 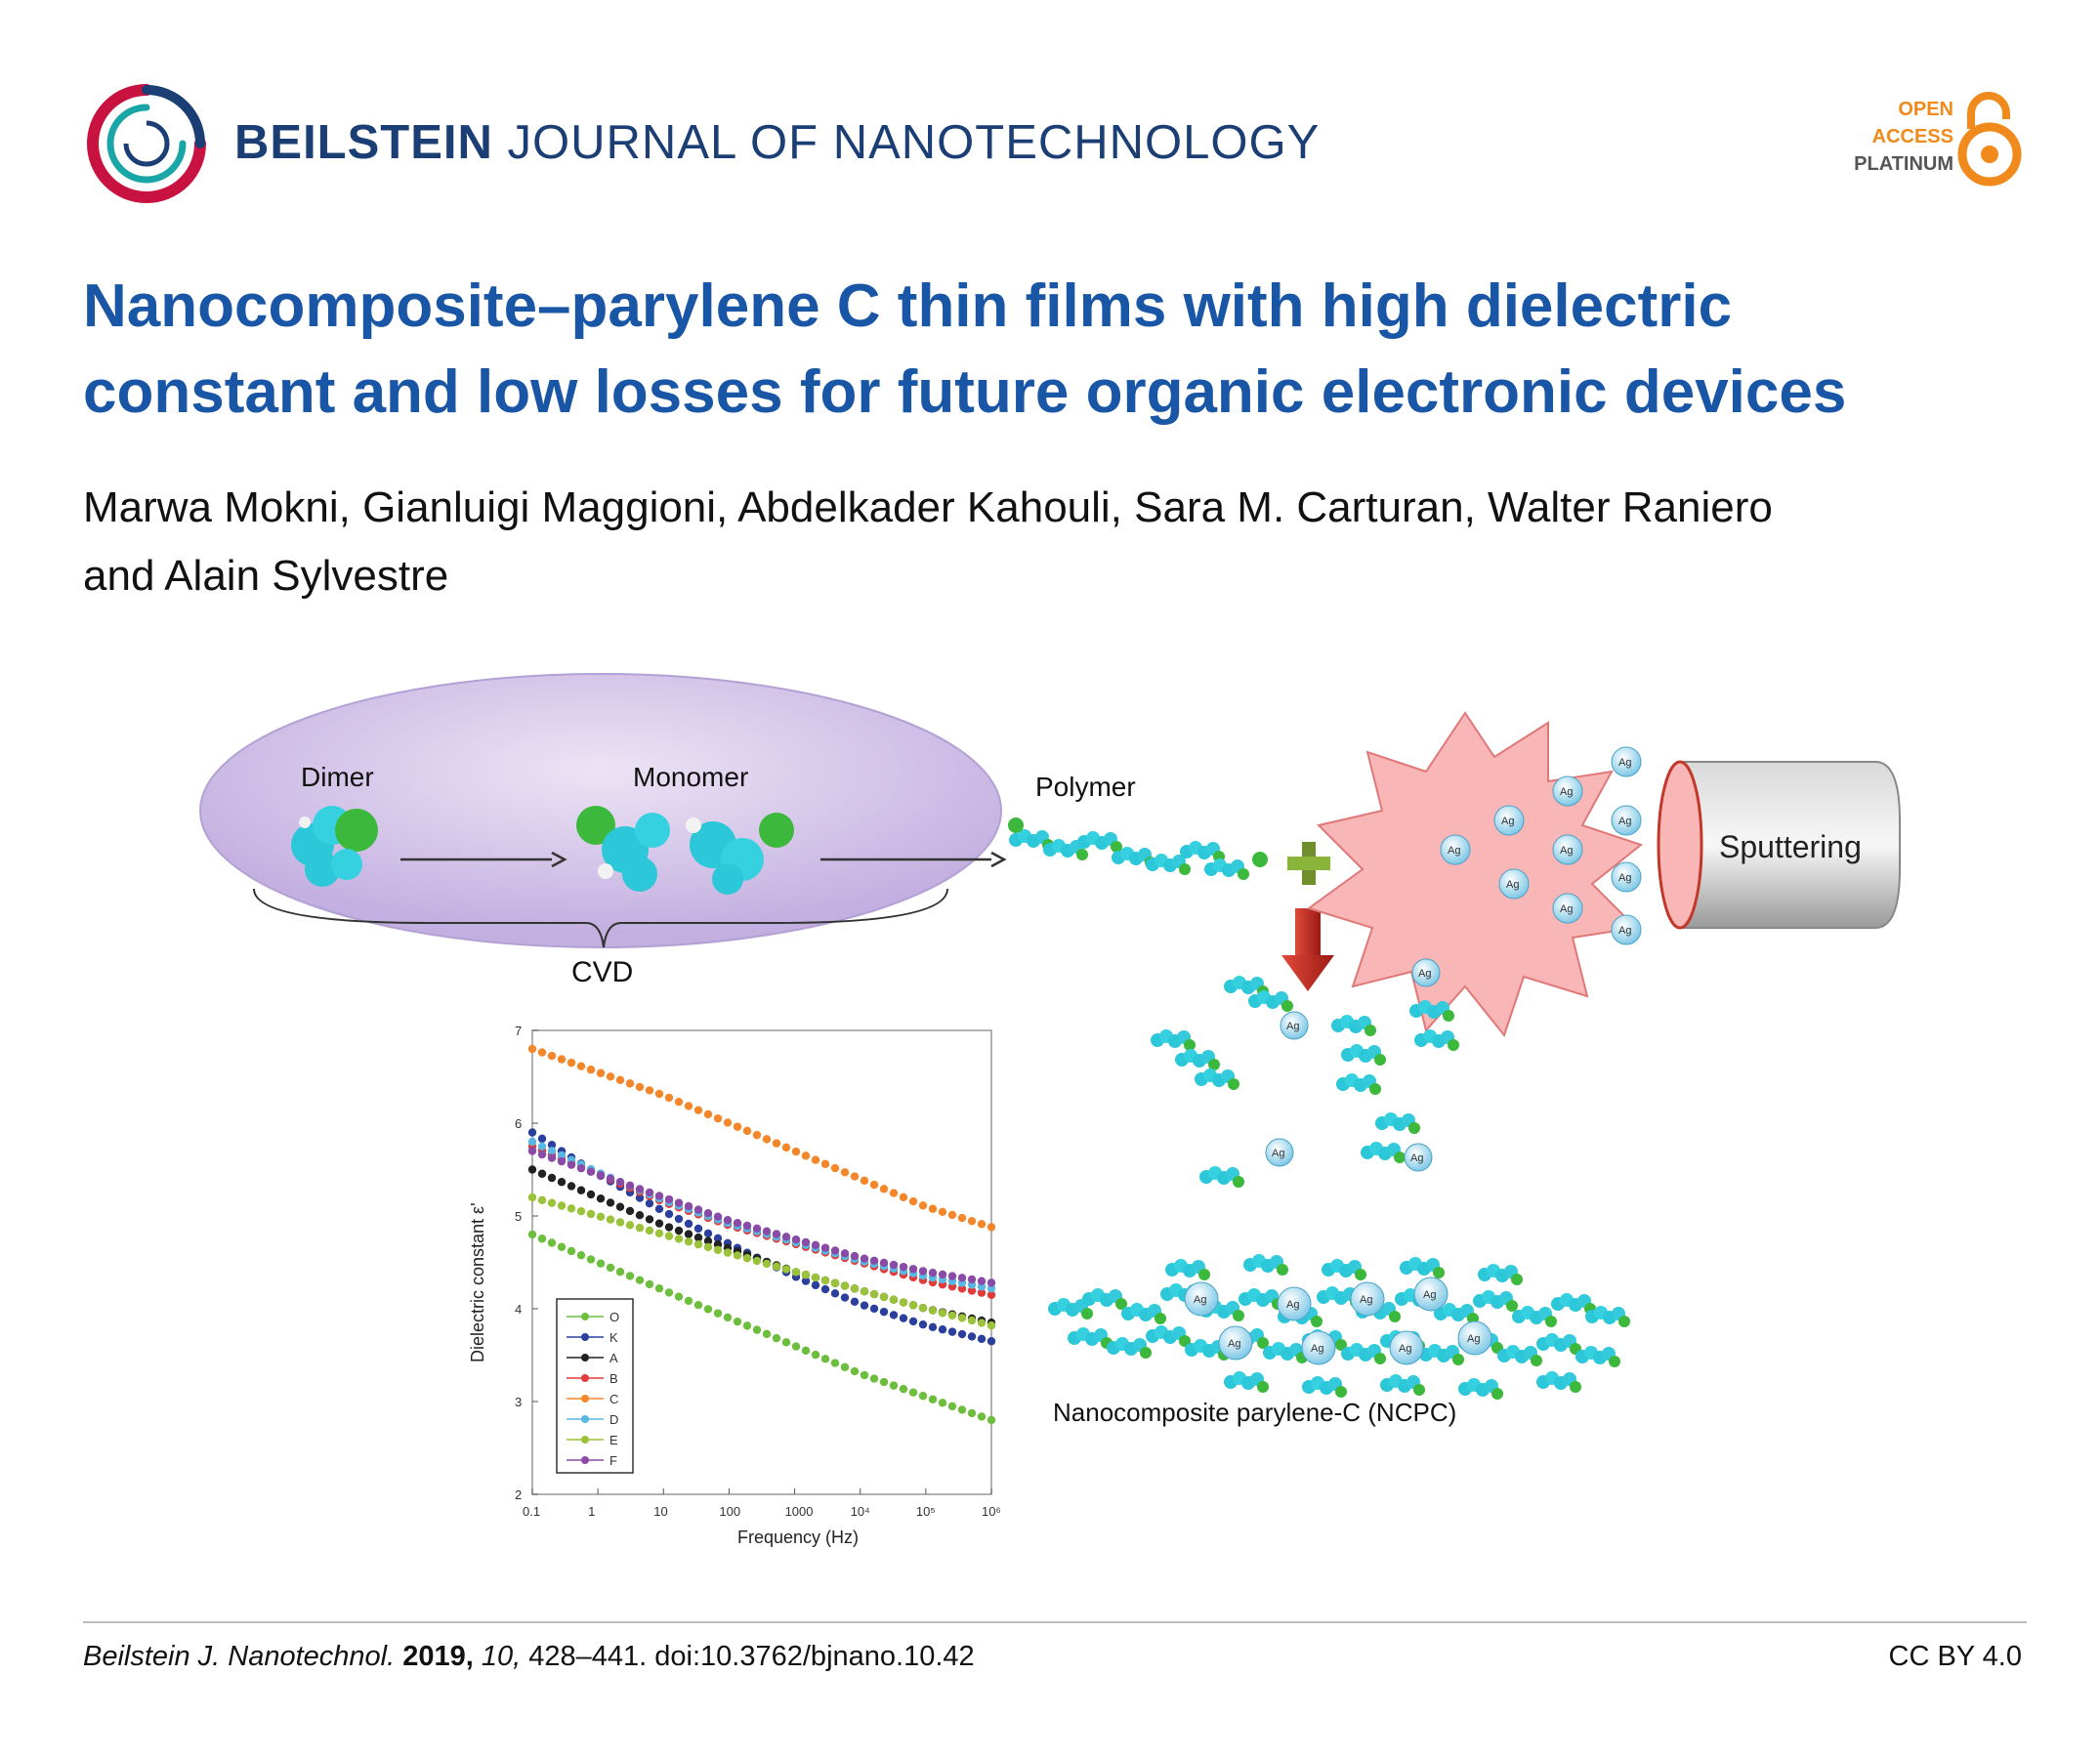 I want to click on silver-particles: Ag Ag Ag Ag Ag Ag Ag Ag Ag Ag, so click(x=1541, y=845).